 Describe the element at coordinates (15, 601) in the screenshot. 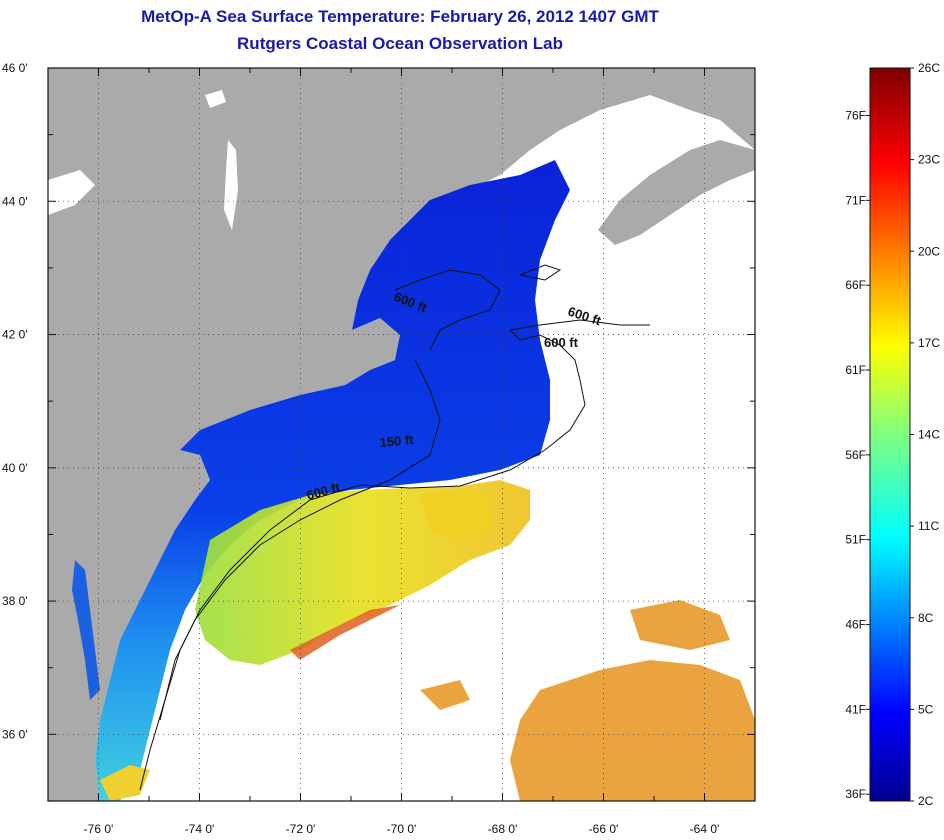

I see `lat-tick-label: 38 0'` at that location.